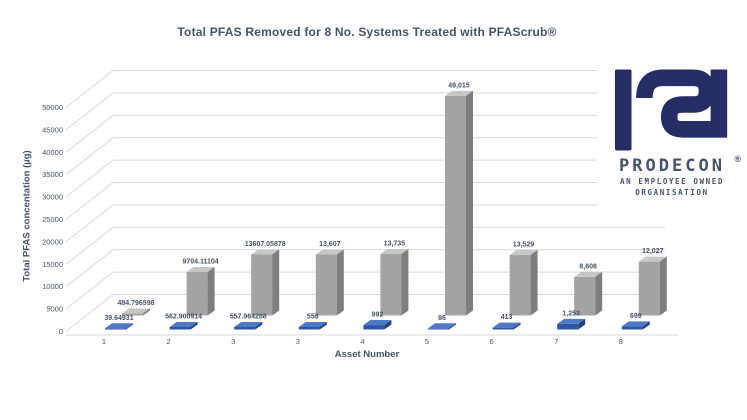  I want to click on total-removed-gray-data-label: 484.796598, so click(136, 303).